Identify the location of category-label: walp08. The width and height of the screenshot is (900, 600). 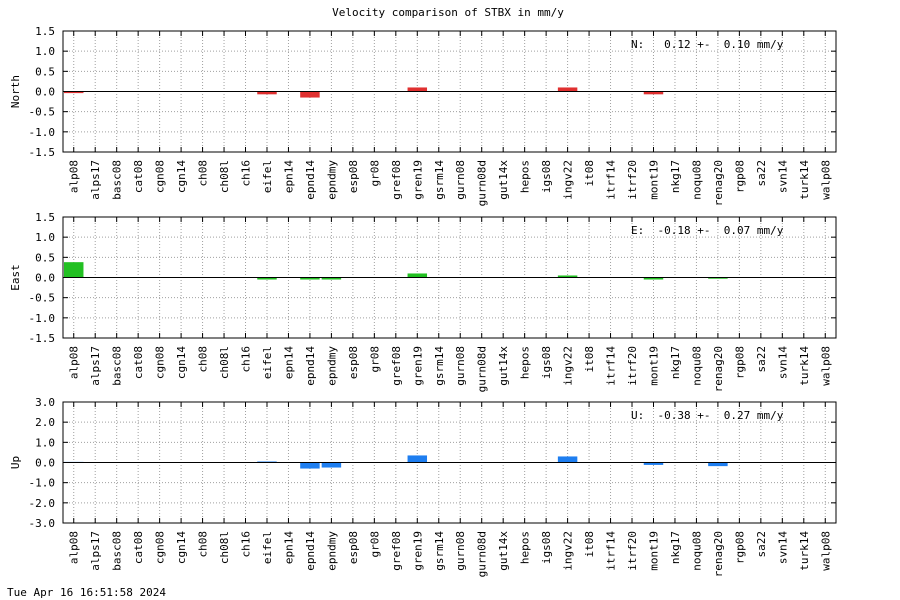
(825, 551).